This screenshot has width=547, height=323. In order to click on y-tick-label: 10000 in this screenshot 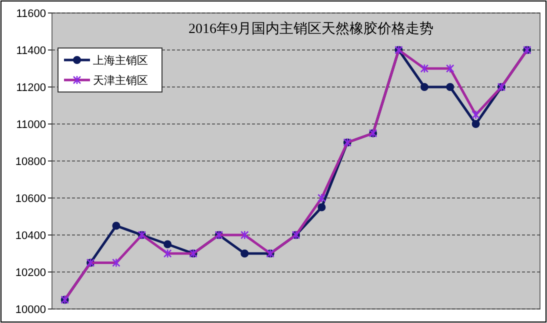, I will do `click(30, 310)`.